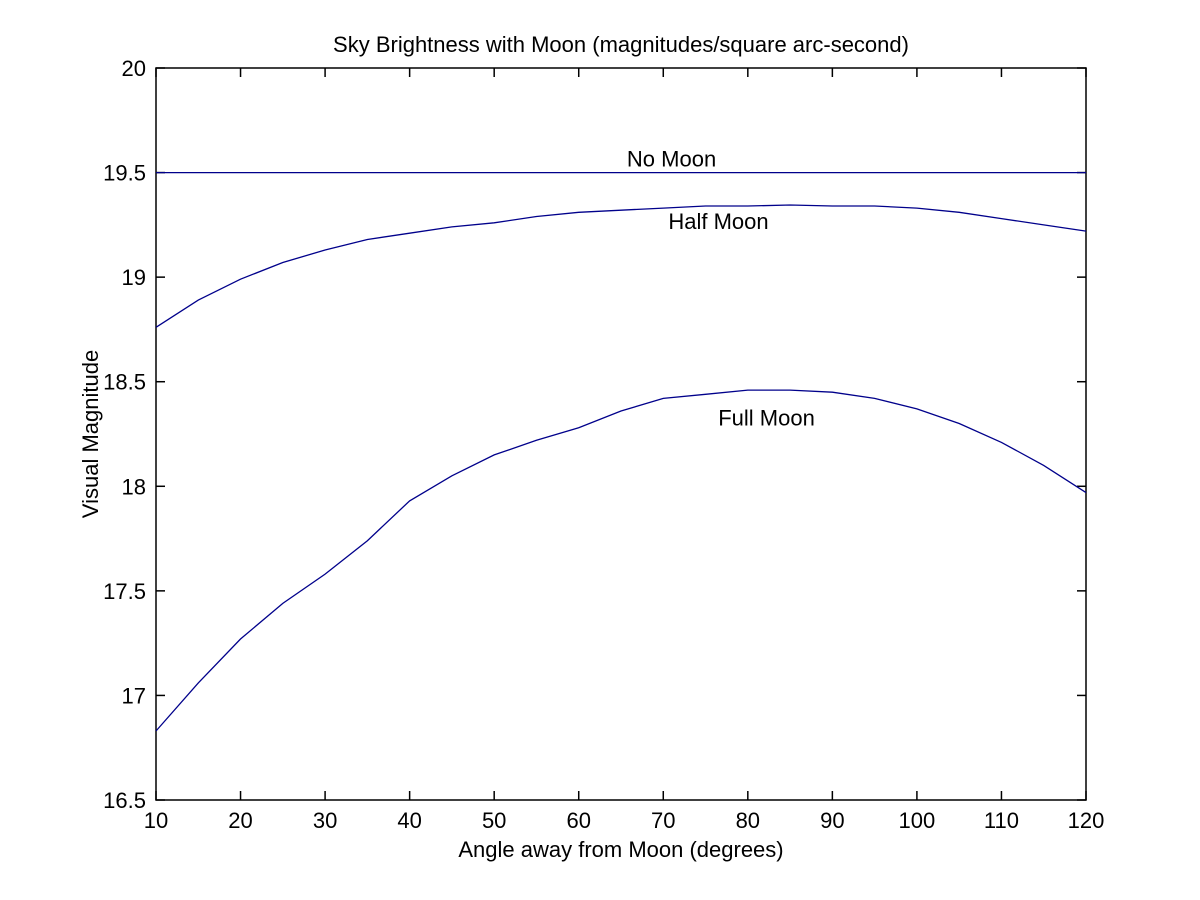 The image size is (1200, 900). Describe the element at coordinates (134, 68) in the screenshot. I see `y-tick-label: 20` at that location.